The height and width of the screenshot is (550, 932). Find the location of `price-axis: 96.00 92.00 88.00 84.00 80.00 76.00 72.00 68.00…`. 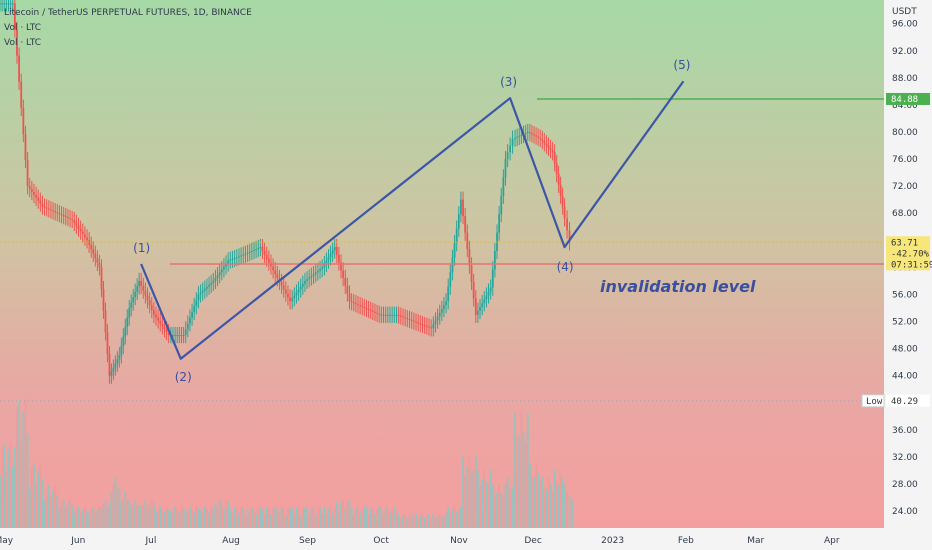

price-axis: 96.00 92.00 88.00 84.00 80.00 76.00 72.00 68.00… is located at coordinates (896, 268).